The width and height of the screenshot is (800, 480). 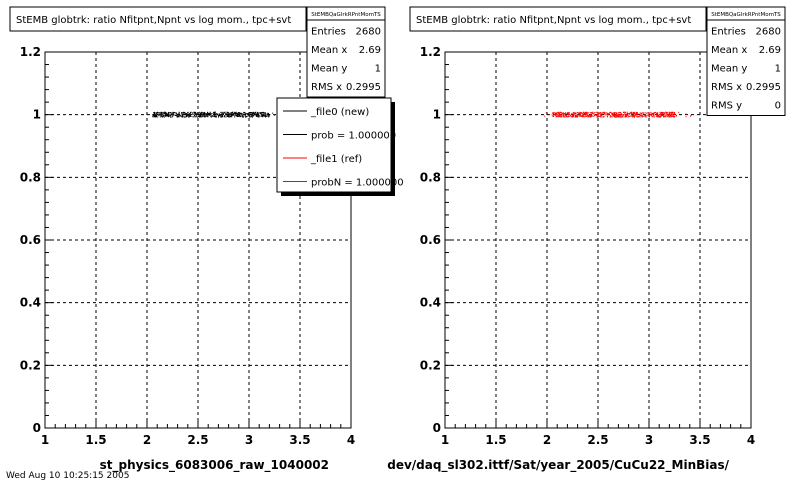 What do you see at coordinates (30, 52) in the screenshot?
I see `y-tick-label: 1.2` at bounding box center [30, 52].